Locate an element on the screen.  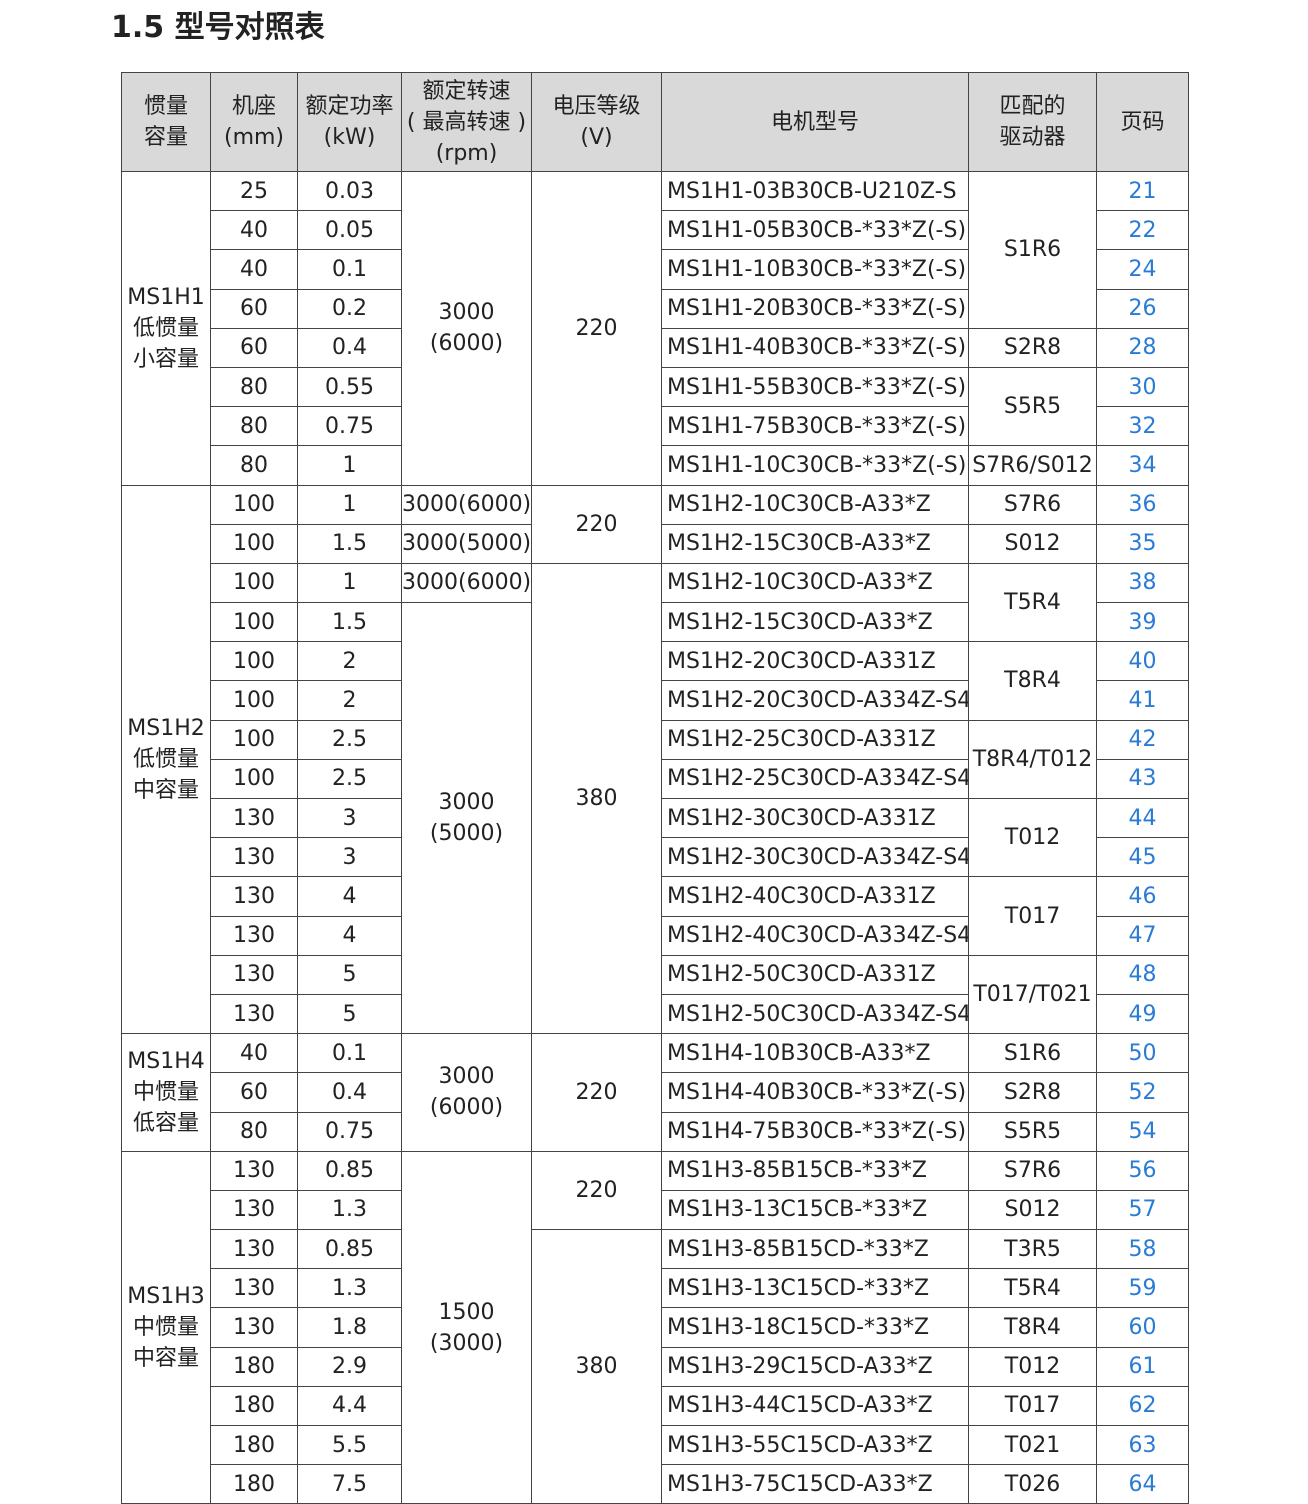
cell-text: MS1H1-55B30CB-*33*Z(-S) is located at coordinates (817, 387).